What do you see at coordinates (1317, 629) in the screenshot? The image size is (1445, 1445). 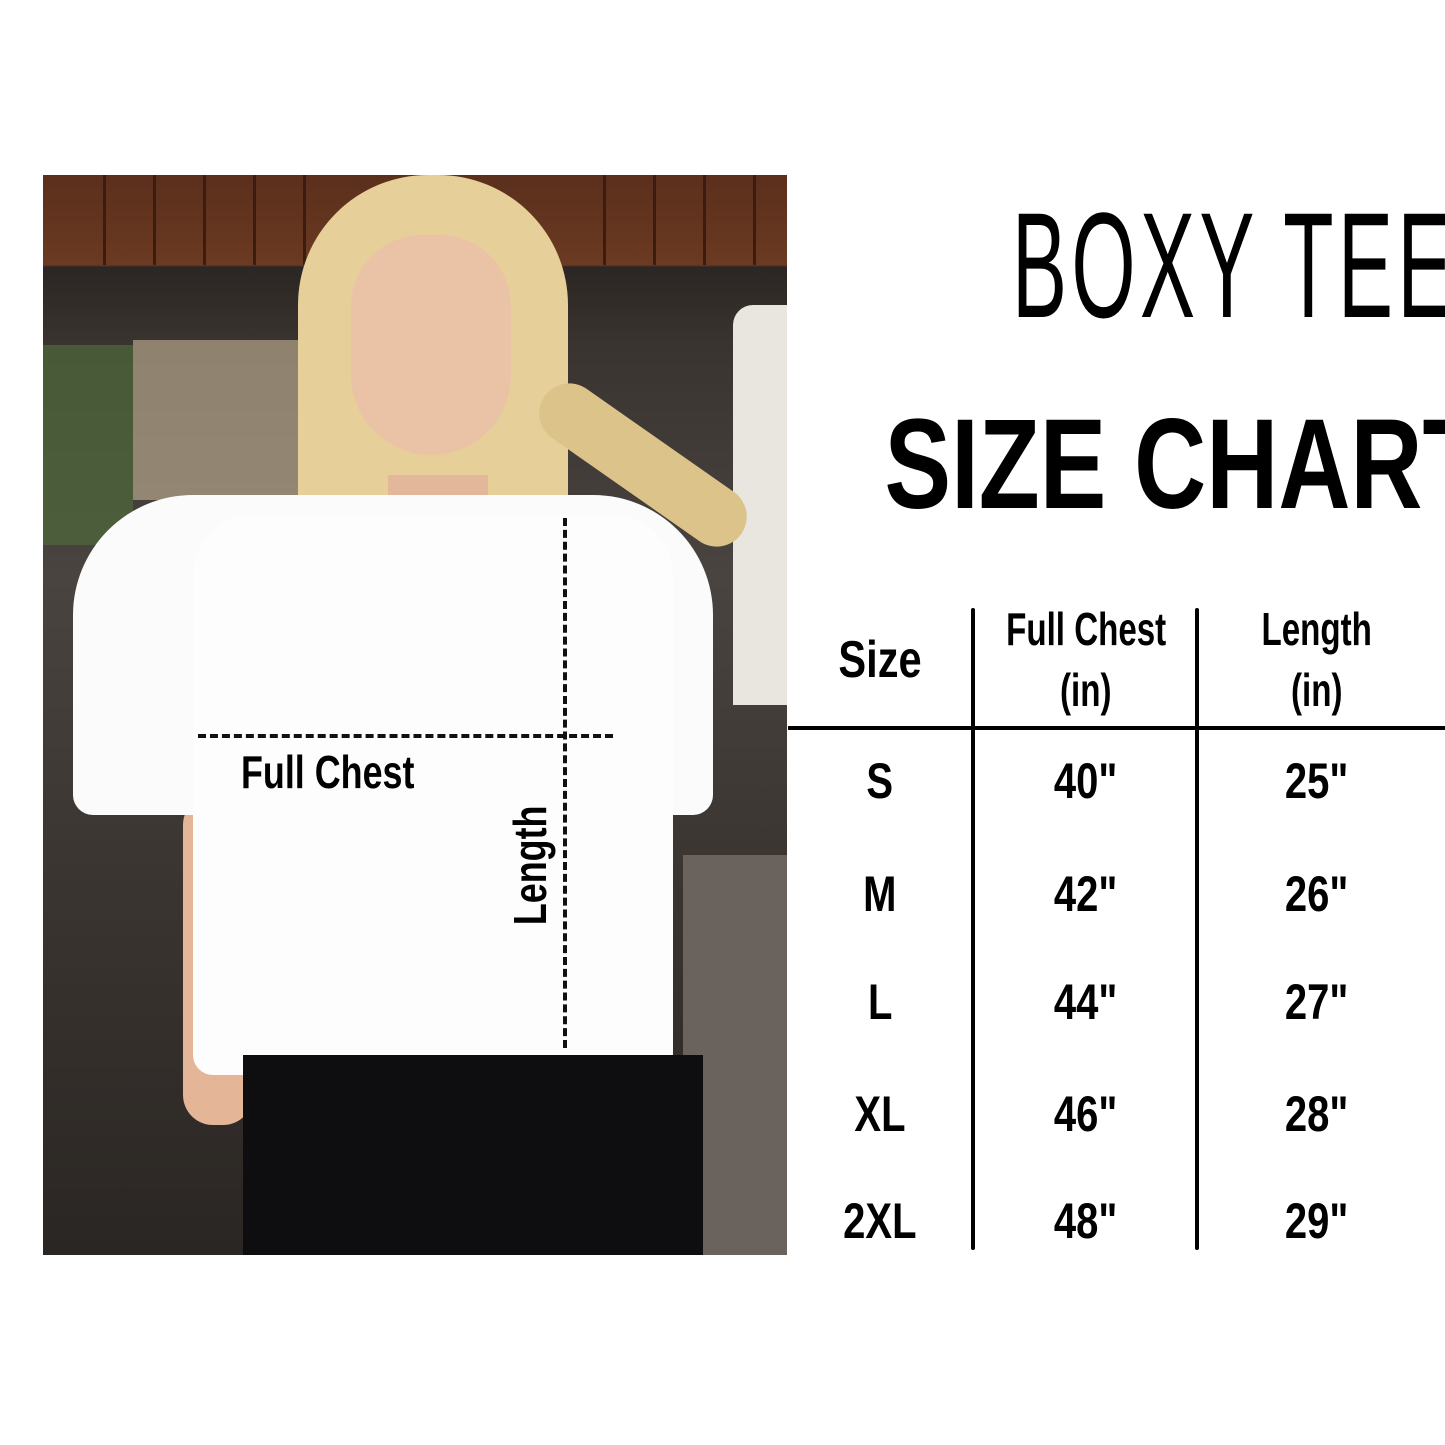 I see `header-length: Length` at bounding box center [1317, 629].